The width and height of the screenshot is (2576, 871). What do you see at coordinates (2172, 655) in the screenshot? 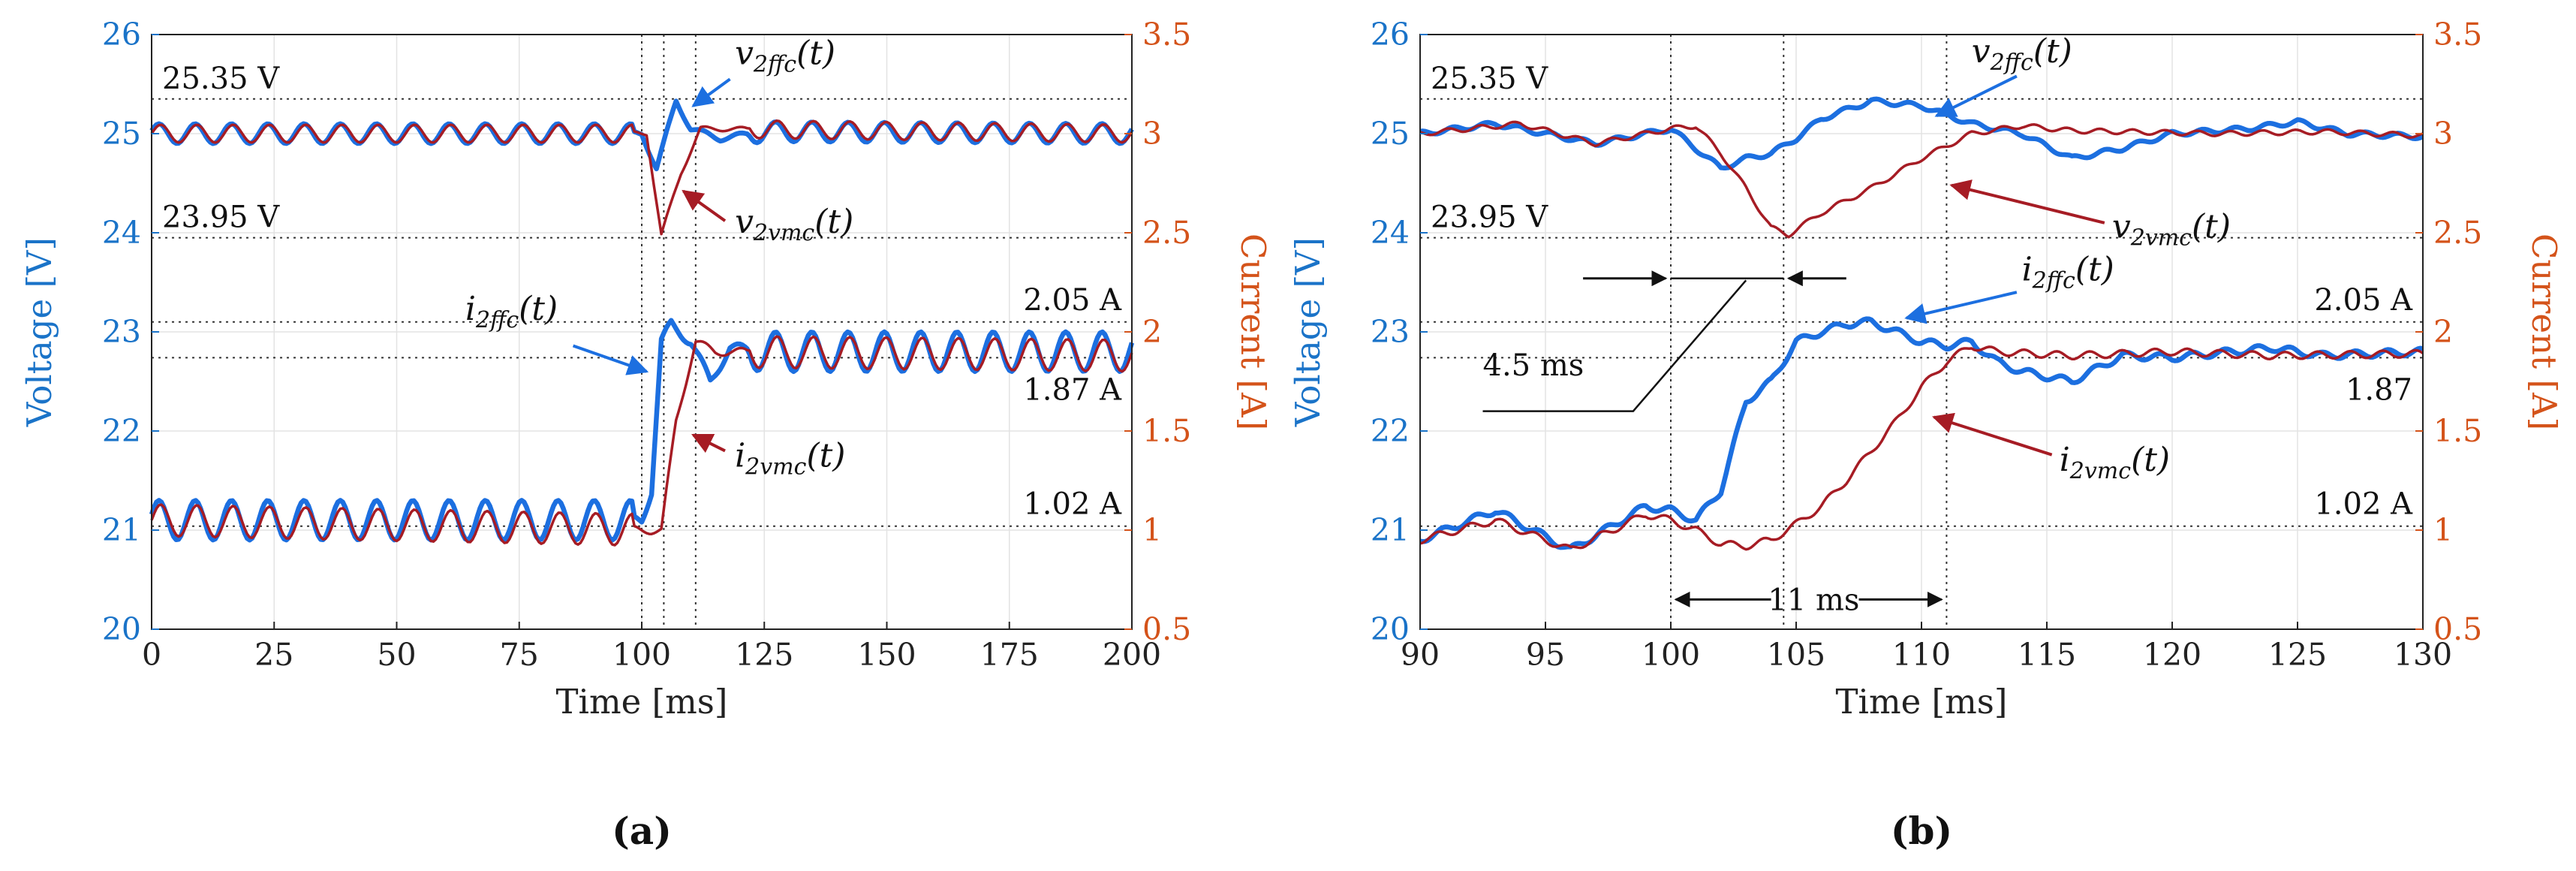
I see `x-tick-label: 120` at bounding box center [2172, 655].